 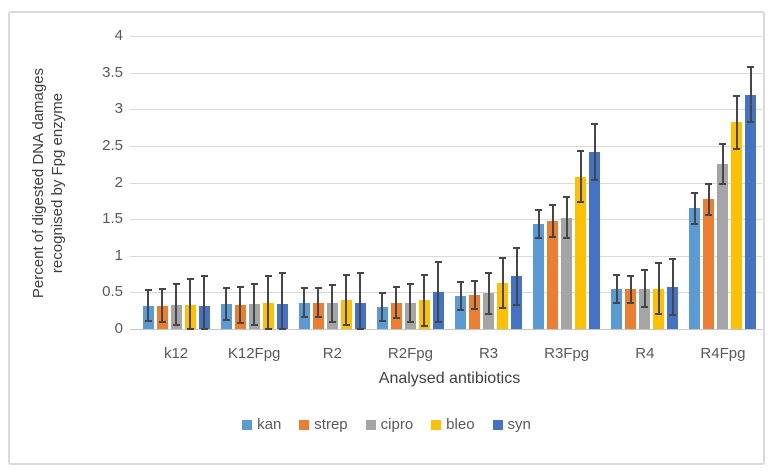 I want to click on y-tick-label: 0.5, so click(x=112, y=292).